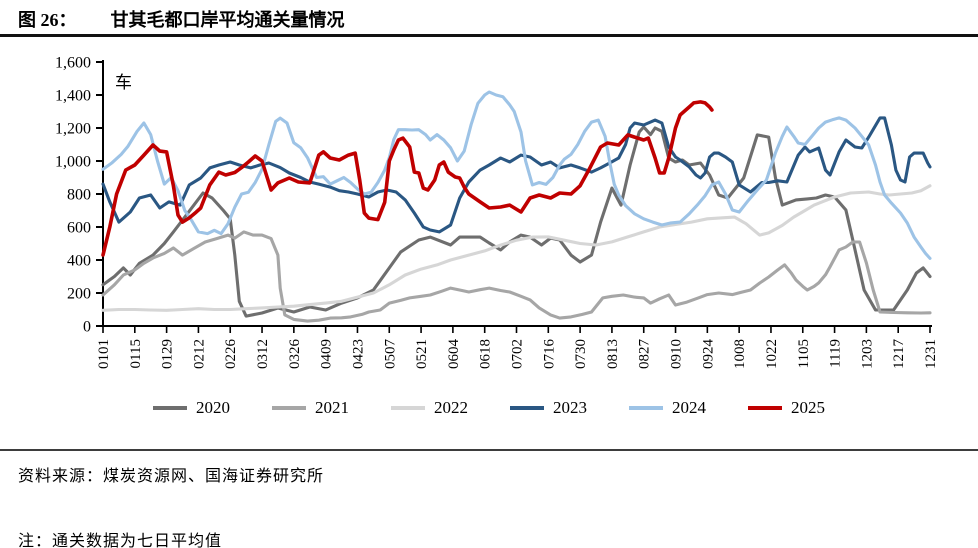 The height and width of the screenshot is (548, 978). Describe the element at coordinates (191, 408) in the screenshot. I see `legend-item-2020: 2020` at that location.